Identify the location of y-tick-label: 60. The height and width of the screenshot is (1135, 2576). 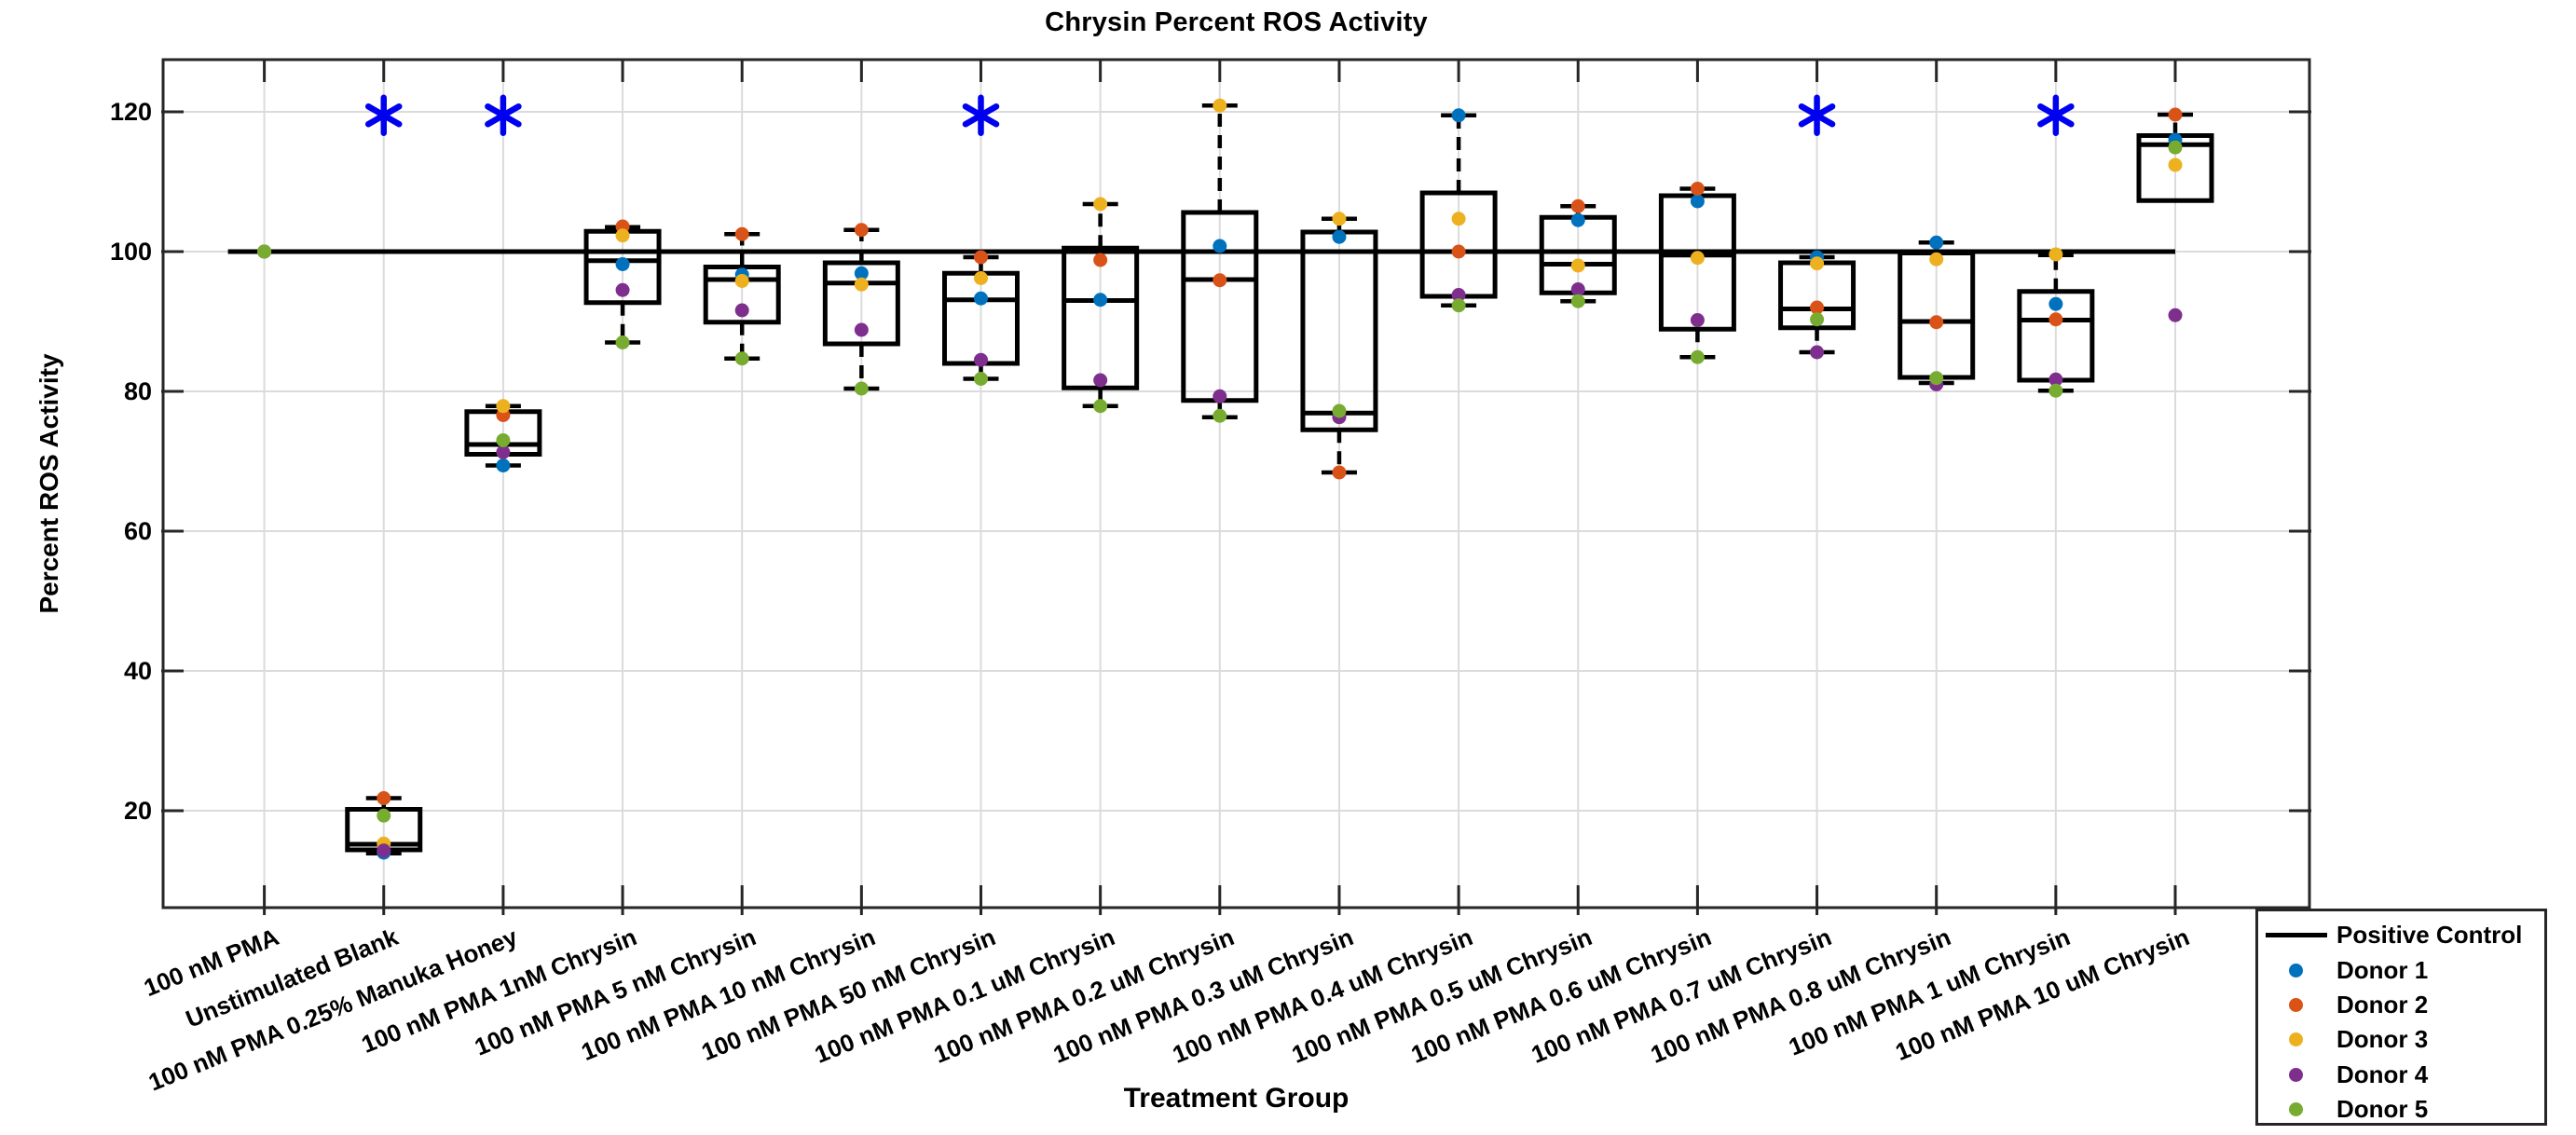
(137, 531).